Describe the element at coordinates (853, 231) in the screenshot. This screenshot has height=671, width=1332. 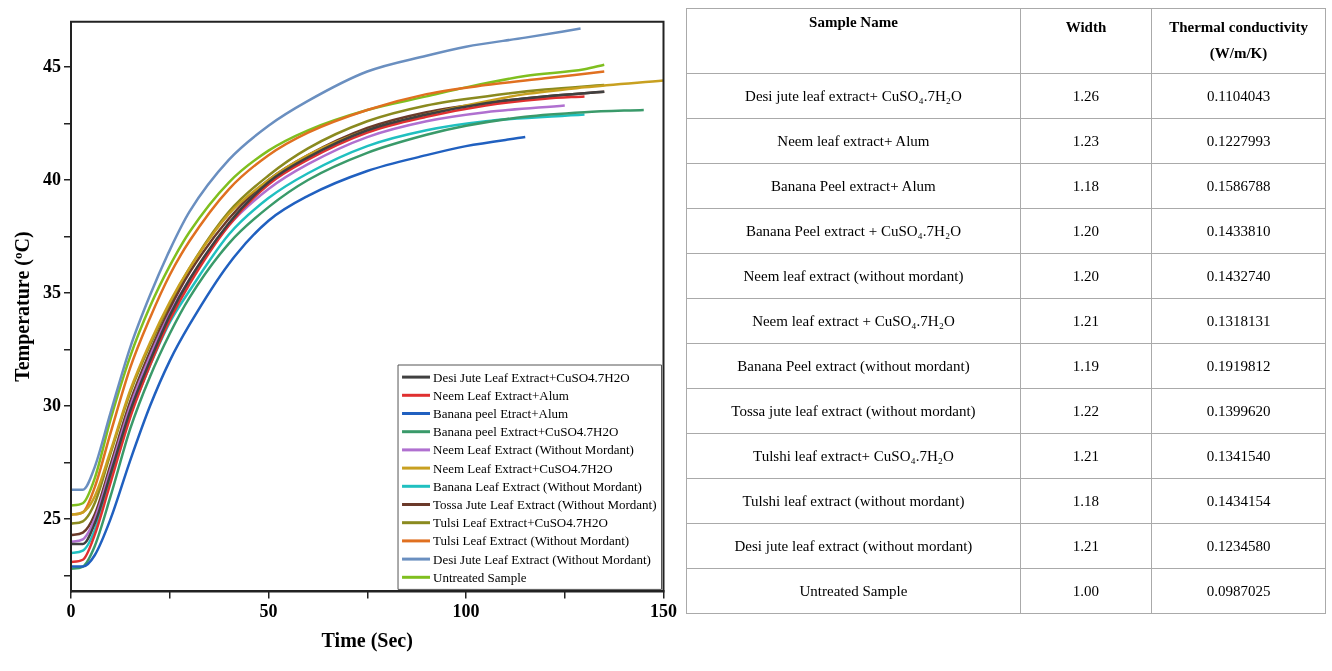
I see `category-label: Banana Peel extract + CuSO₄.7H₂O` at that location.